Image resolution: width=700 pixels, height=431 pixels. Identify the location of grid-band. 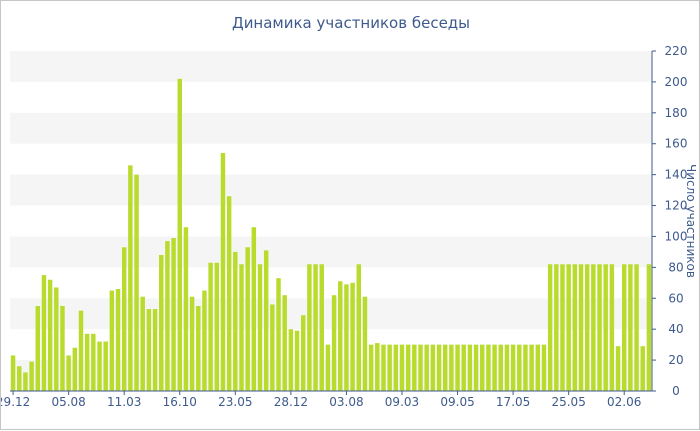
(331, 66).